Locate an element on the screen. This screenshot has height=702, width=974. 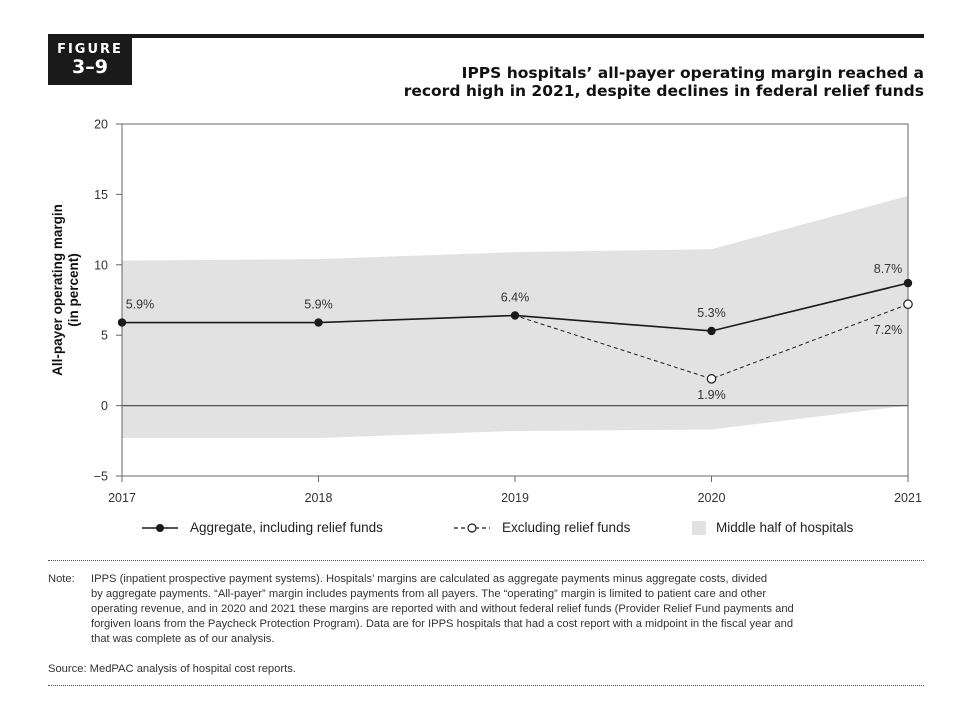
figure-label: FIGURE is located at coordinates (90, 49).